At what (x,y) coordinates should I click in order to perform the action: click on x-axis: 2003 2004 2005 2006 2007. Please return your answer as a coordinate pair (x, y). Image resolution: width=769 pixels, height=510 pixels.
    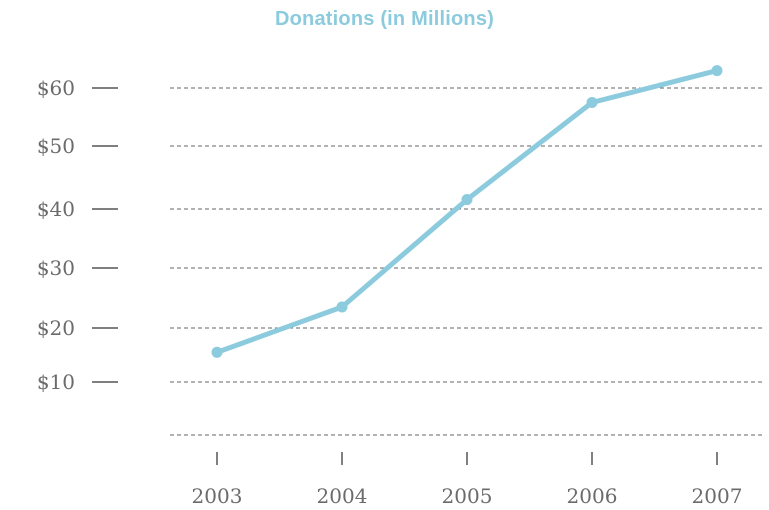
    Looking at the image, I should click on (467, 480).